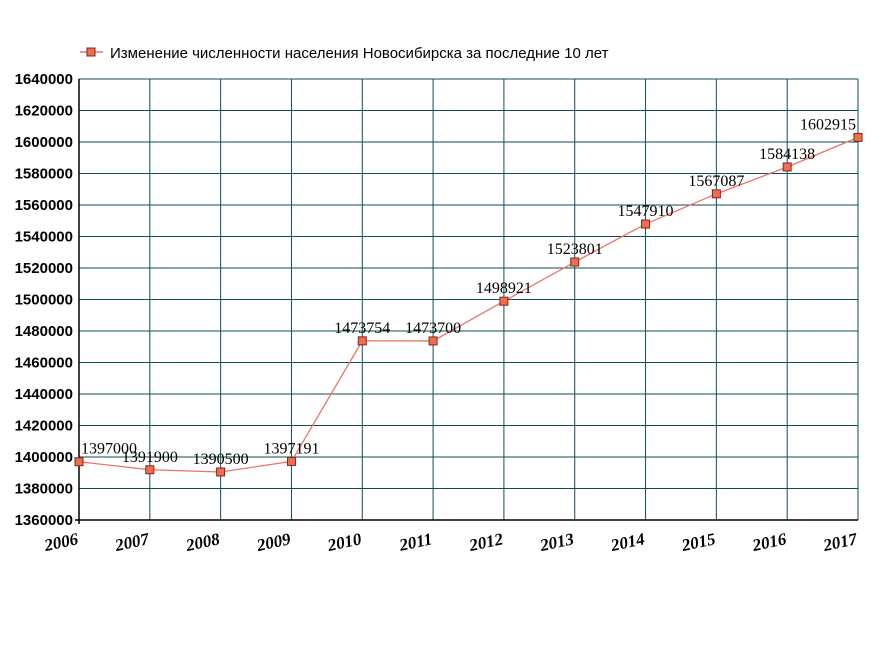 Image resolution: width=884 pixels, height=650 pixels. Describe the element at coordinates (646, 211) in the screenshot. I see `data-label: 1547910` at that location.